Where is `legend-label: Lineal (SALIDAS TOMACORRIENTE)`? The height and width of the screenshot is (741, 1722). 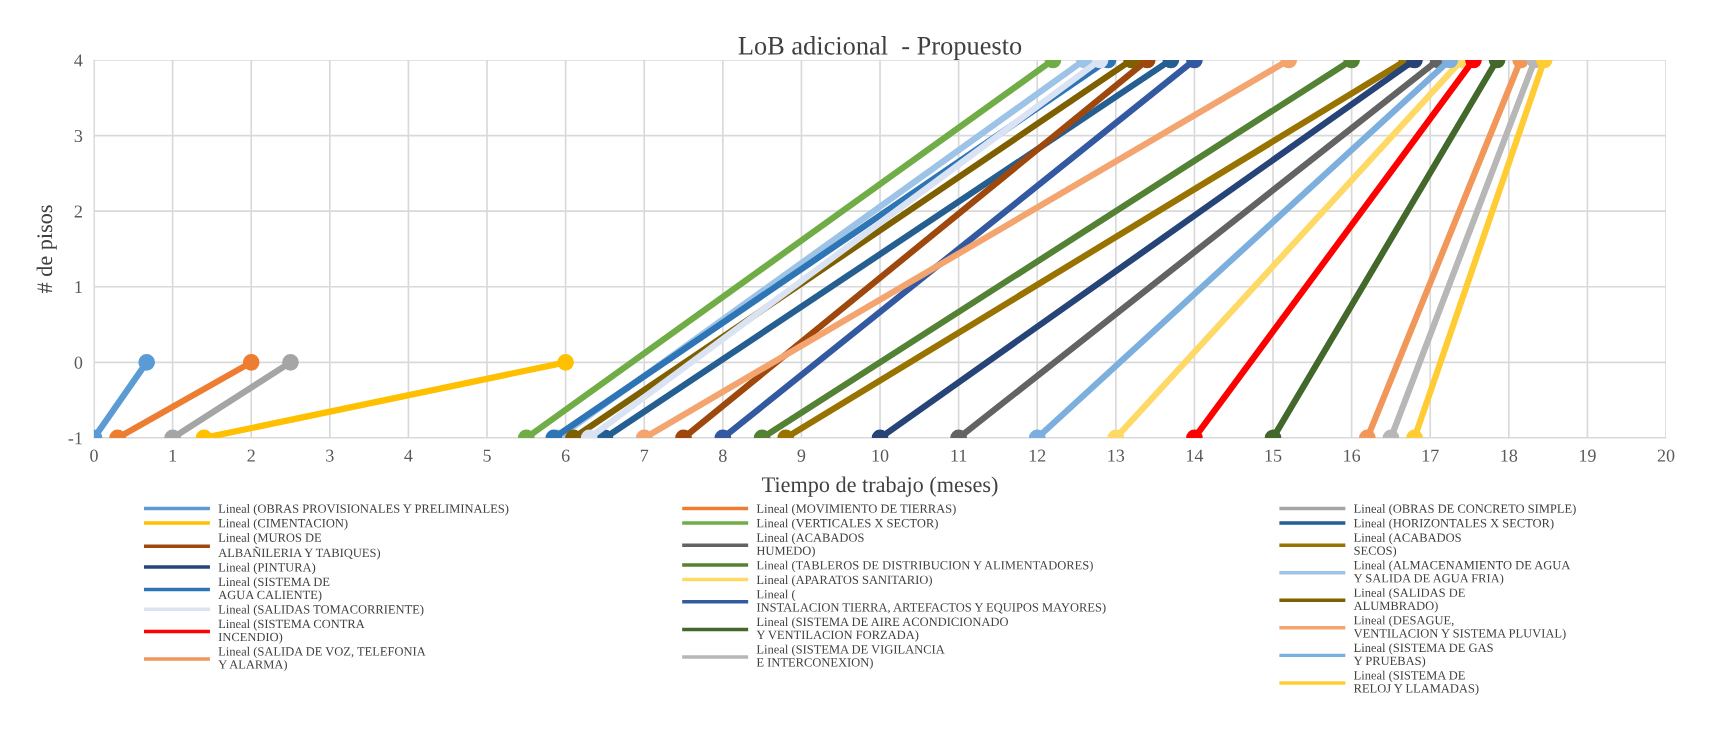
legend-label: Lineal (SALIDAS TOMACORRIENTE) is located at coordinates (321, 610).